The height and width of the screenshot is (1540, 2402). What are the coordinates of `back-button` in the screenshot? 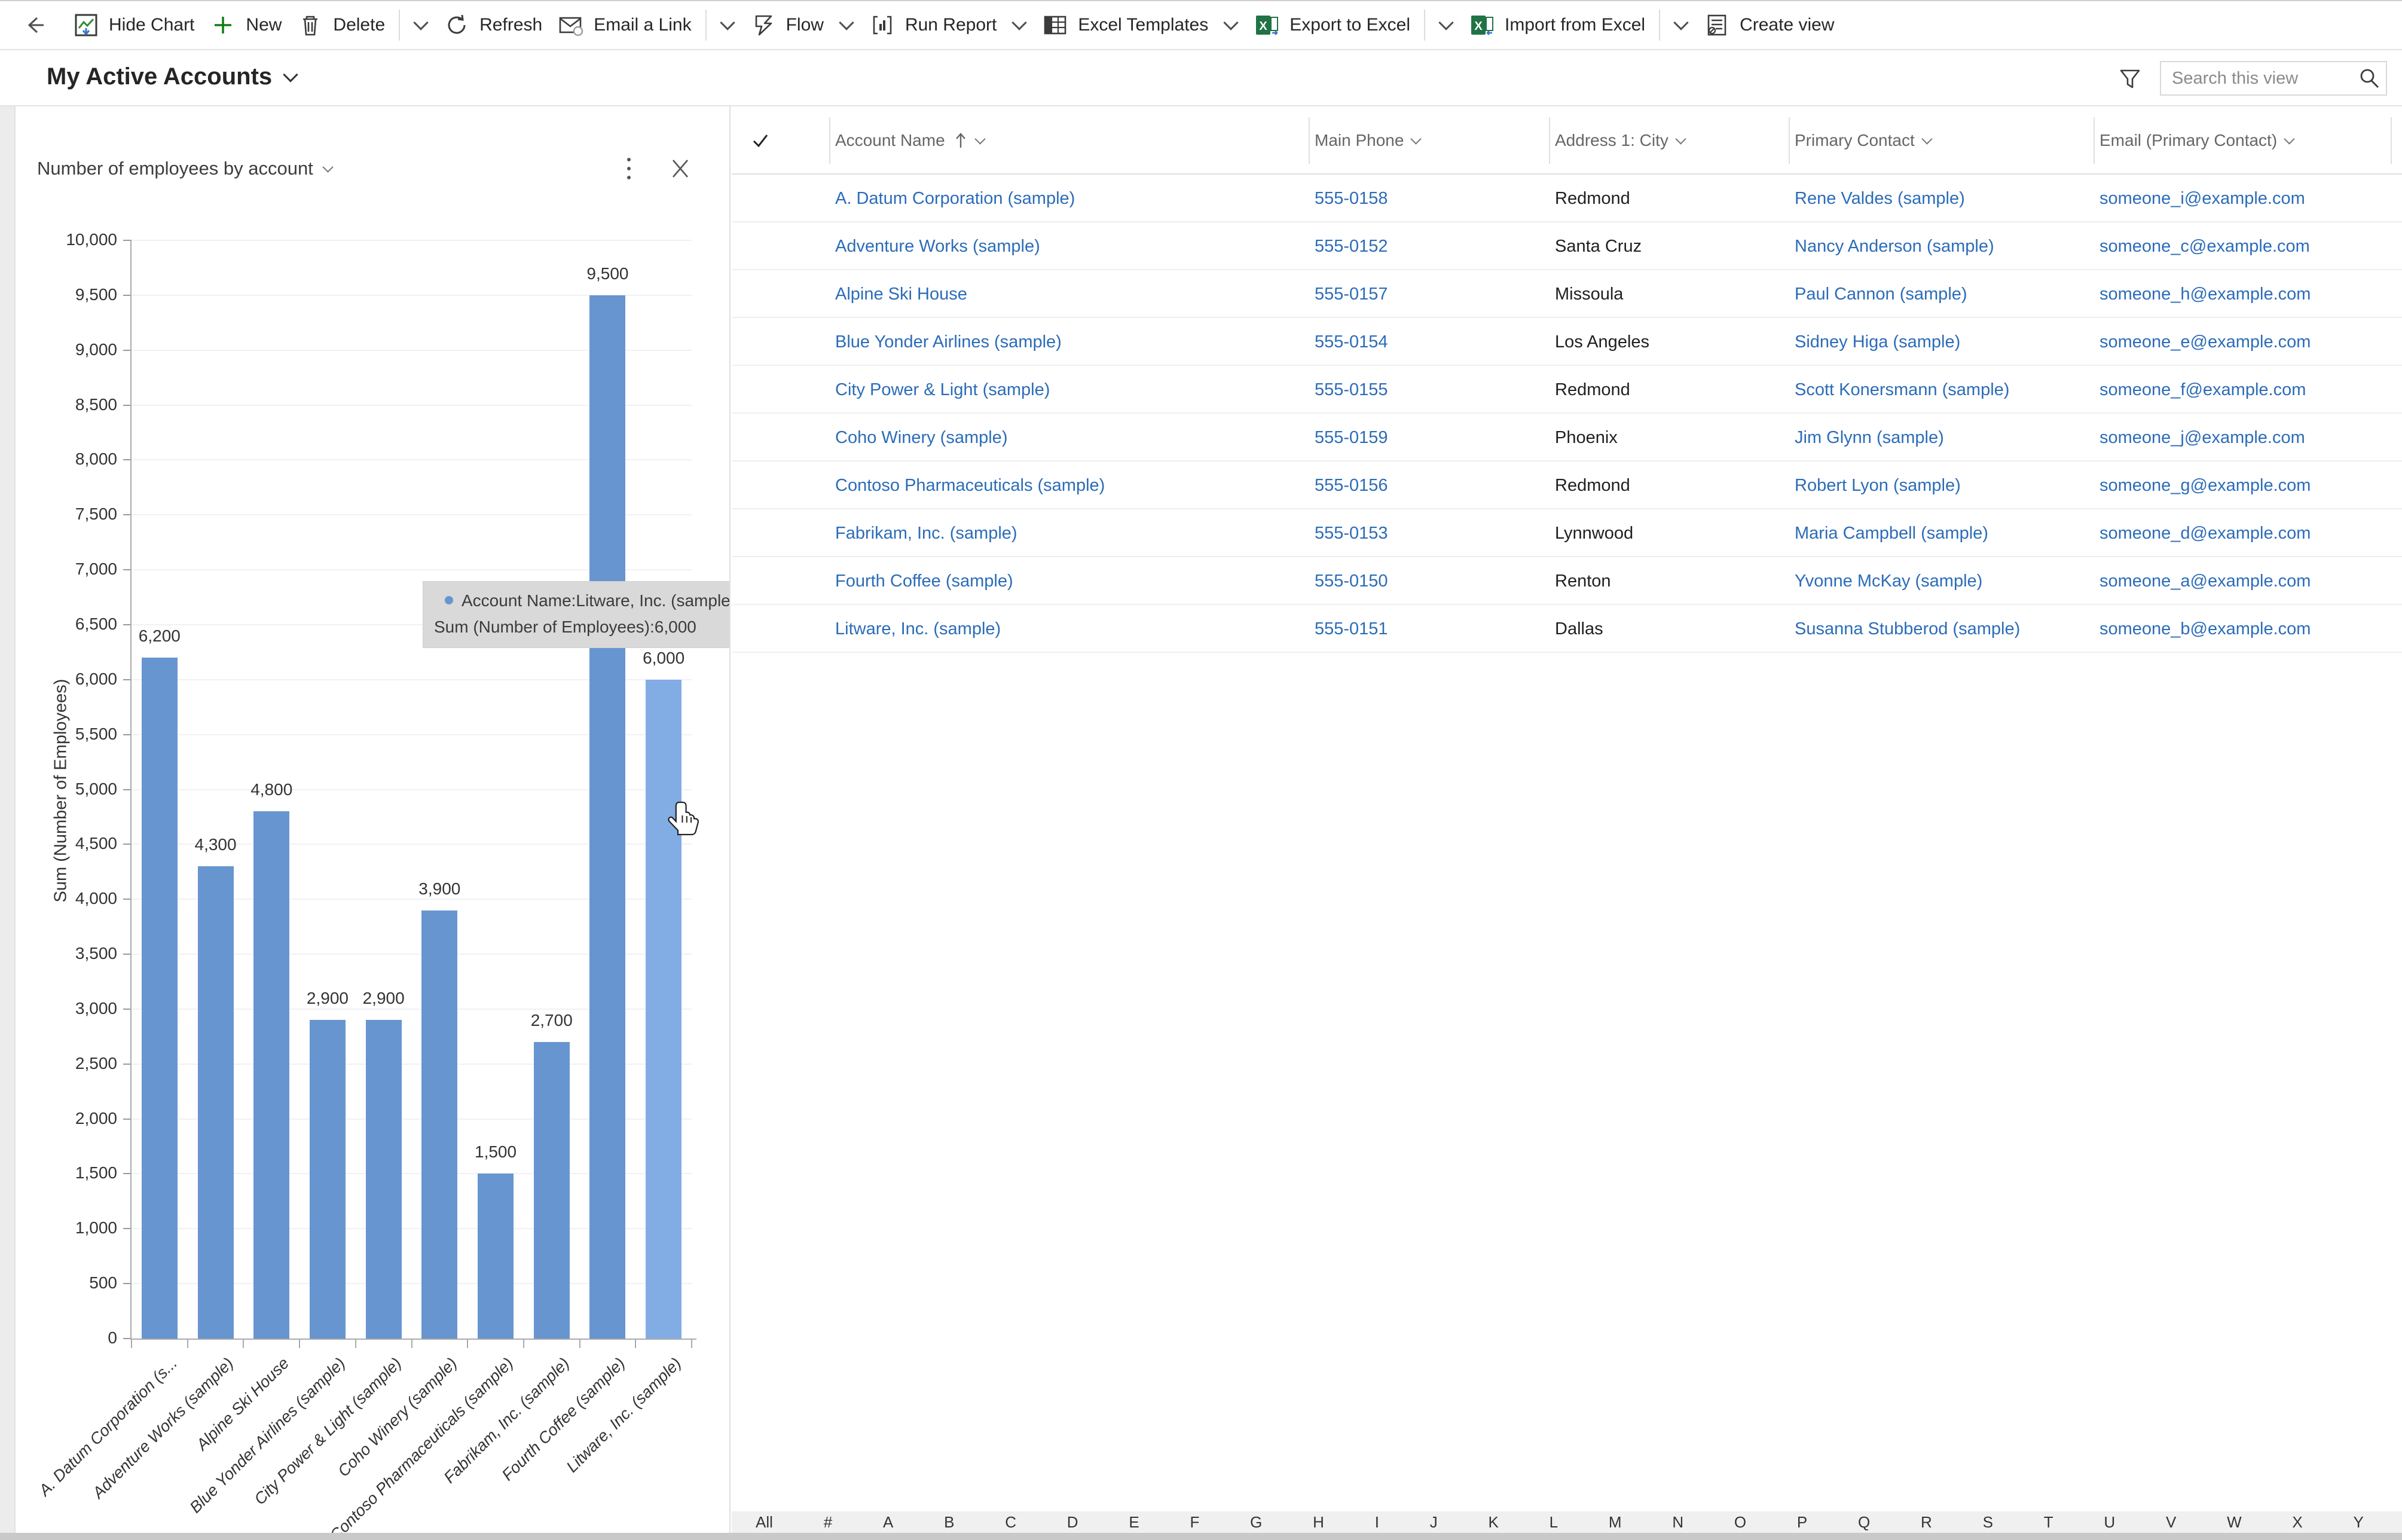 It's located at (34, 25).